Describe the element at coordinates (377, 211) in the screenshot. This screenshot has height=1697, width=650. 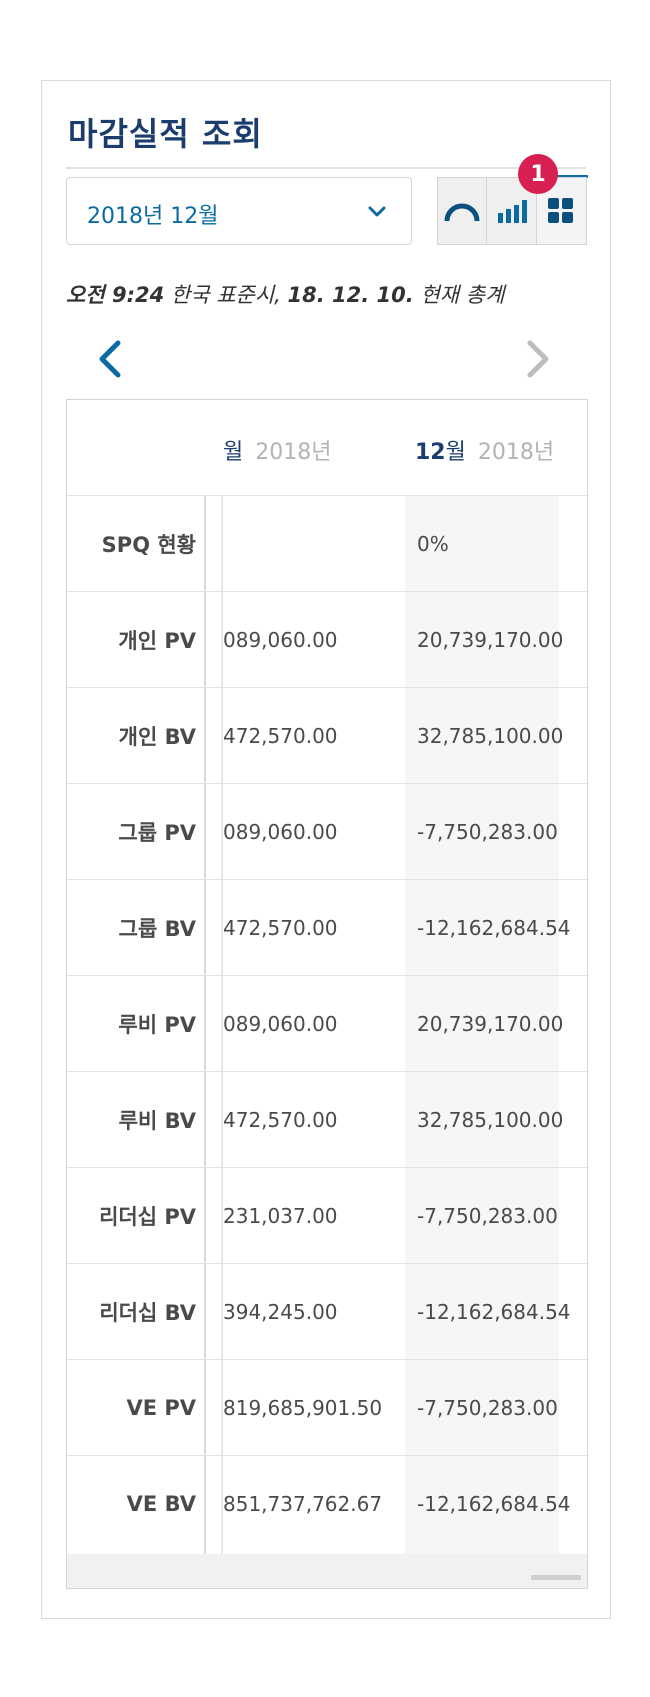
I see `chevron-down-icon` at that location.